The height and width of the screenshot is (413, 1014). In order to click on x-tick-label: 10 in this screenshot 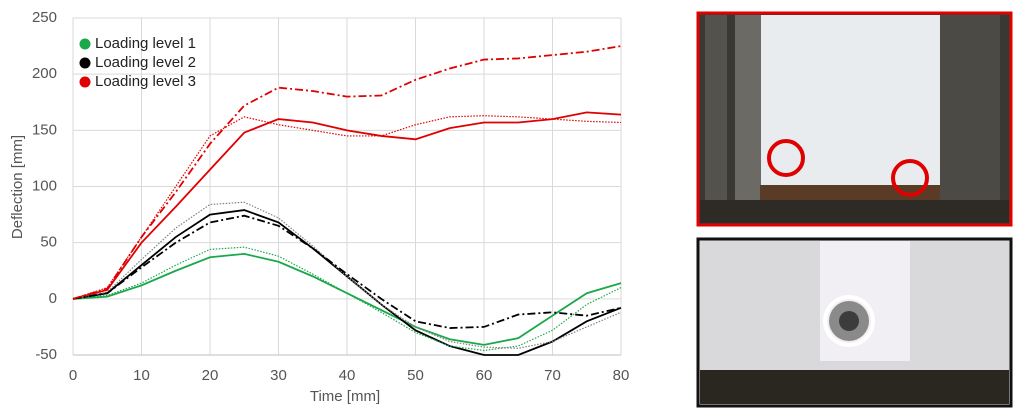, I will do `click(141, 375)`.